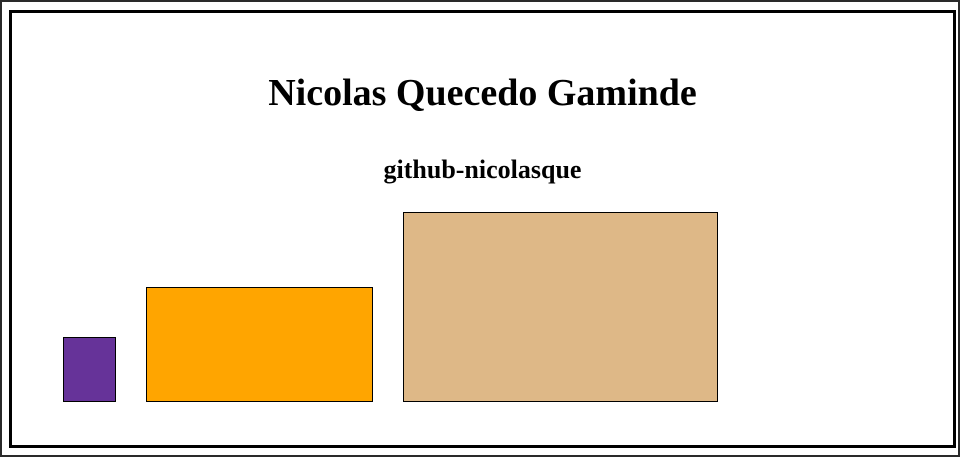  What do you see at coordinates (482, 93) in the screenshot?
I see `page-title: Nicolas Quecedo Gaminde` at bounding box center [482, 93].